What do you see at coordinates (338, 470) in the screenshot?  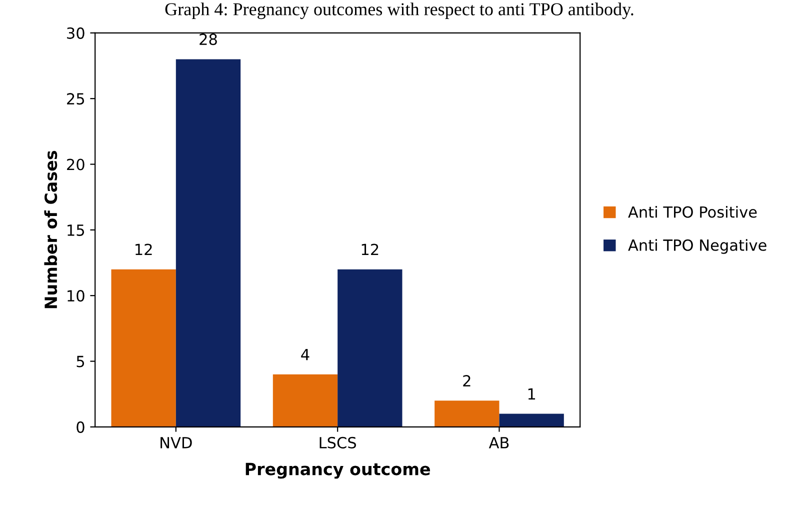 I see `x-axis-title: Pregnancy outcome` at bounding box center [338, 470].